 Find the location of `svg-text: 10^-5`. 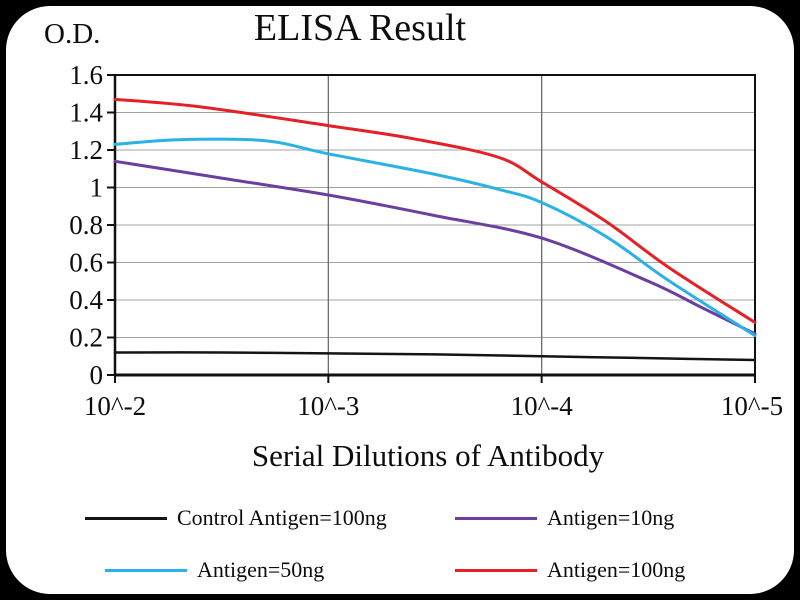

svg-text: 10^-5 is located at coordinates (752, 406).